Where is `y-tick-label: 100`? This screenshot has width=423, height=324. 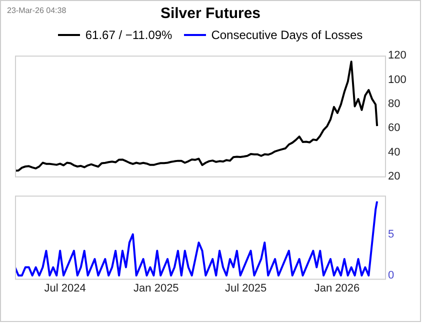 y-tick-label: 100 is located at coordinates (397, 80).